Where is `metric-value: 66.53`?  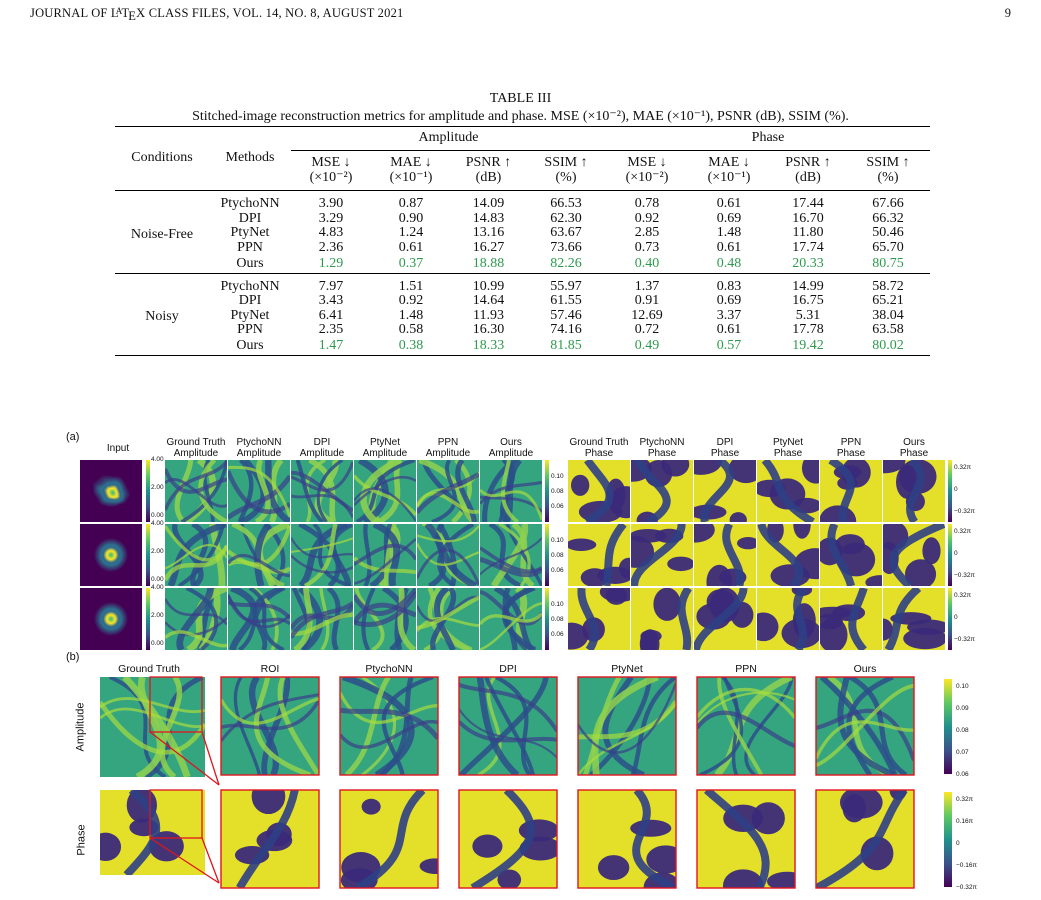
metric-value: 66.53 is located at coordinates (566, 203).